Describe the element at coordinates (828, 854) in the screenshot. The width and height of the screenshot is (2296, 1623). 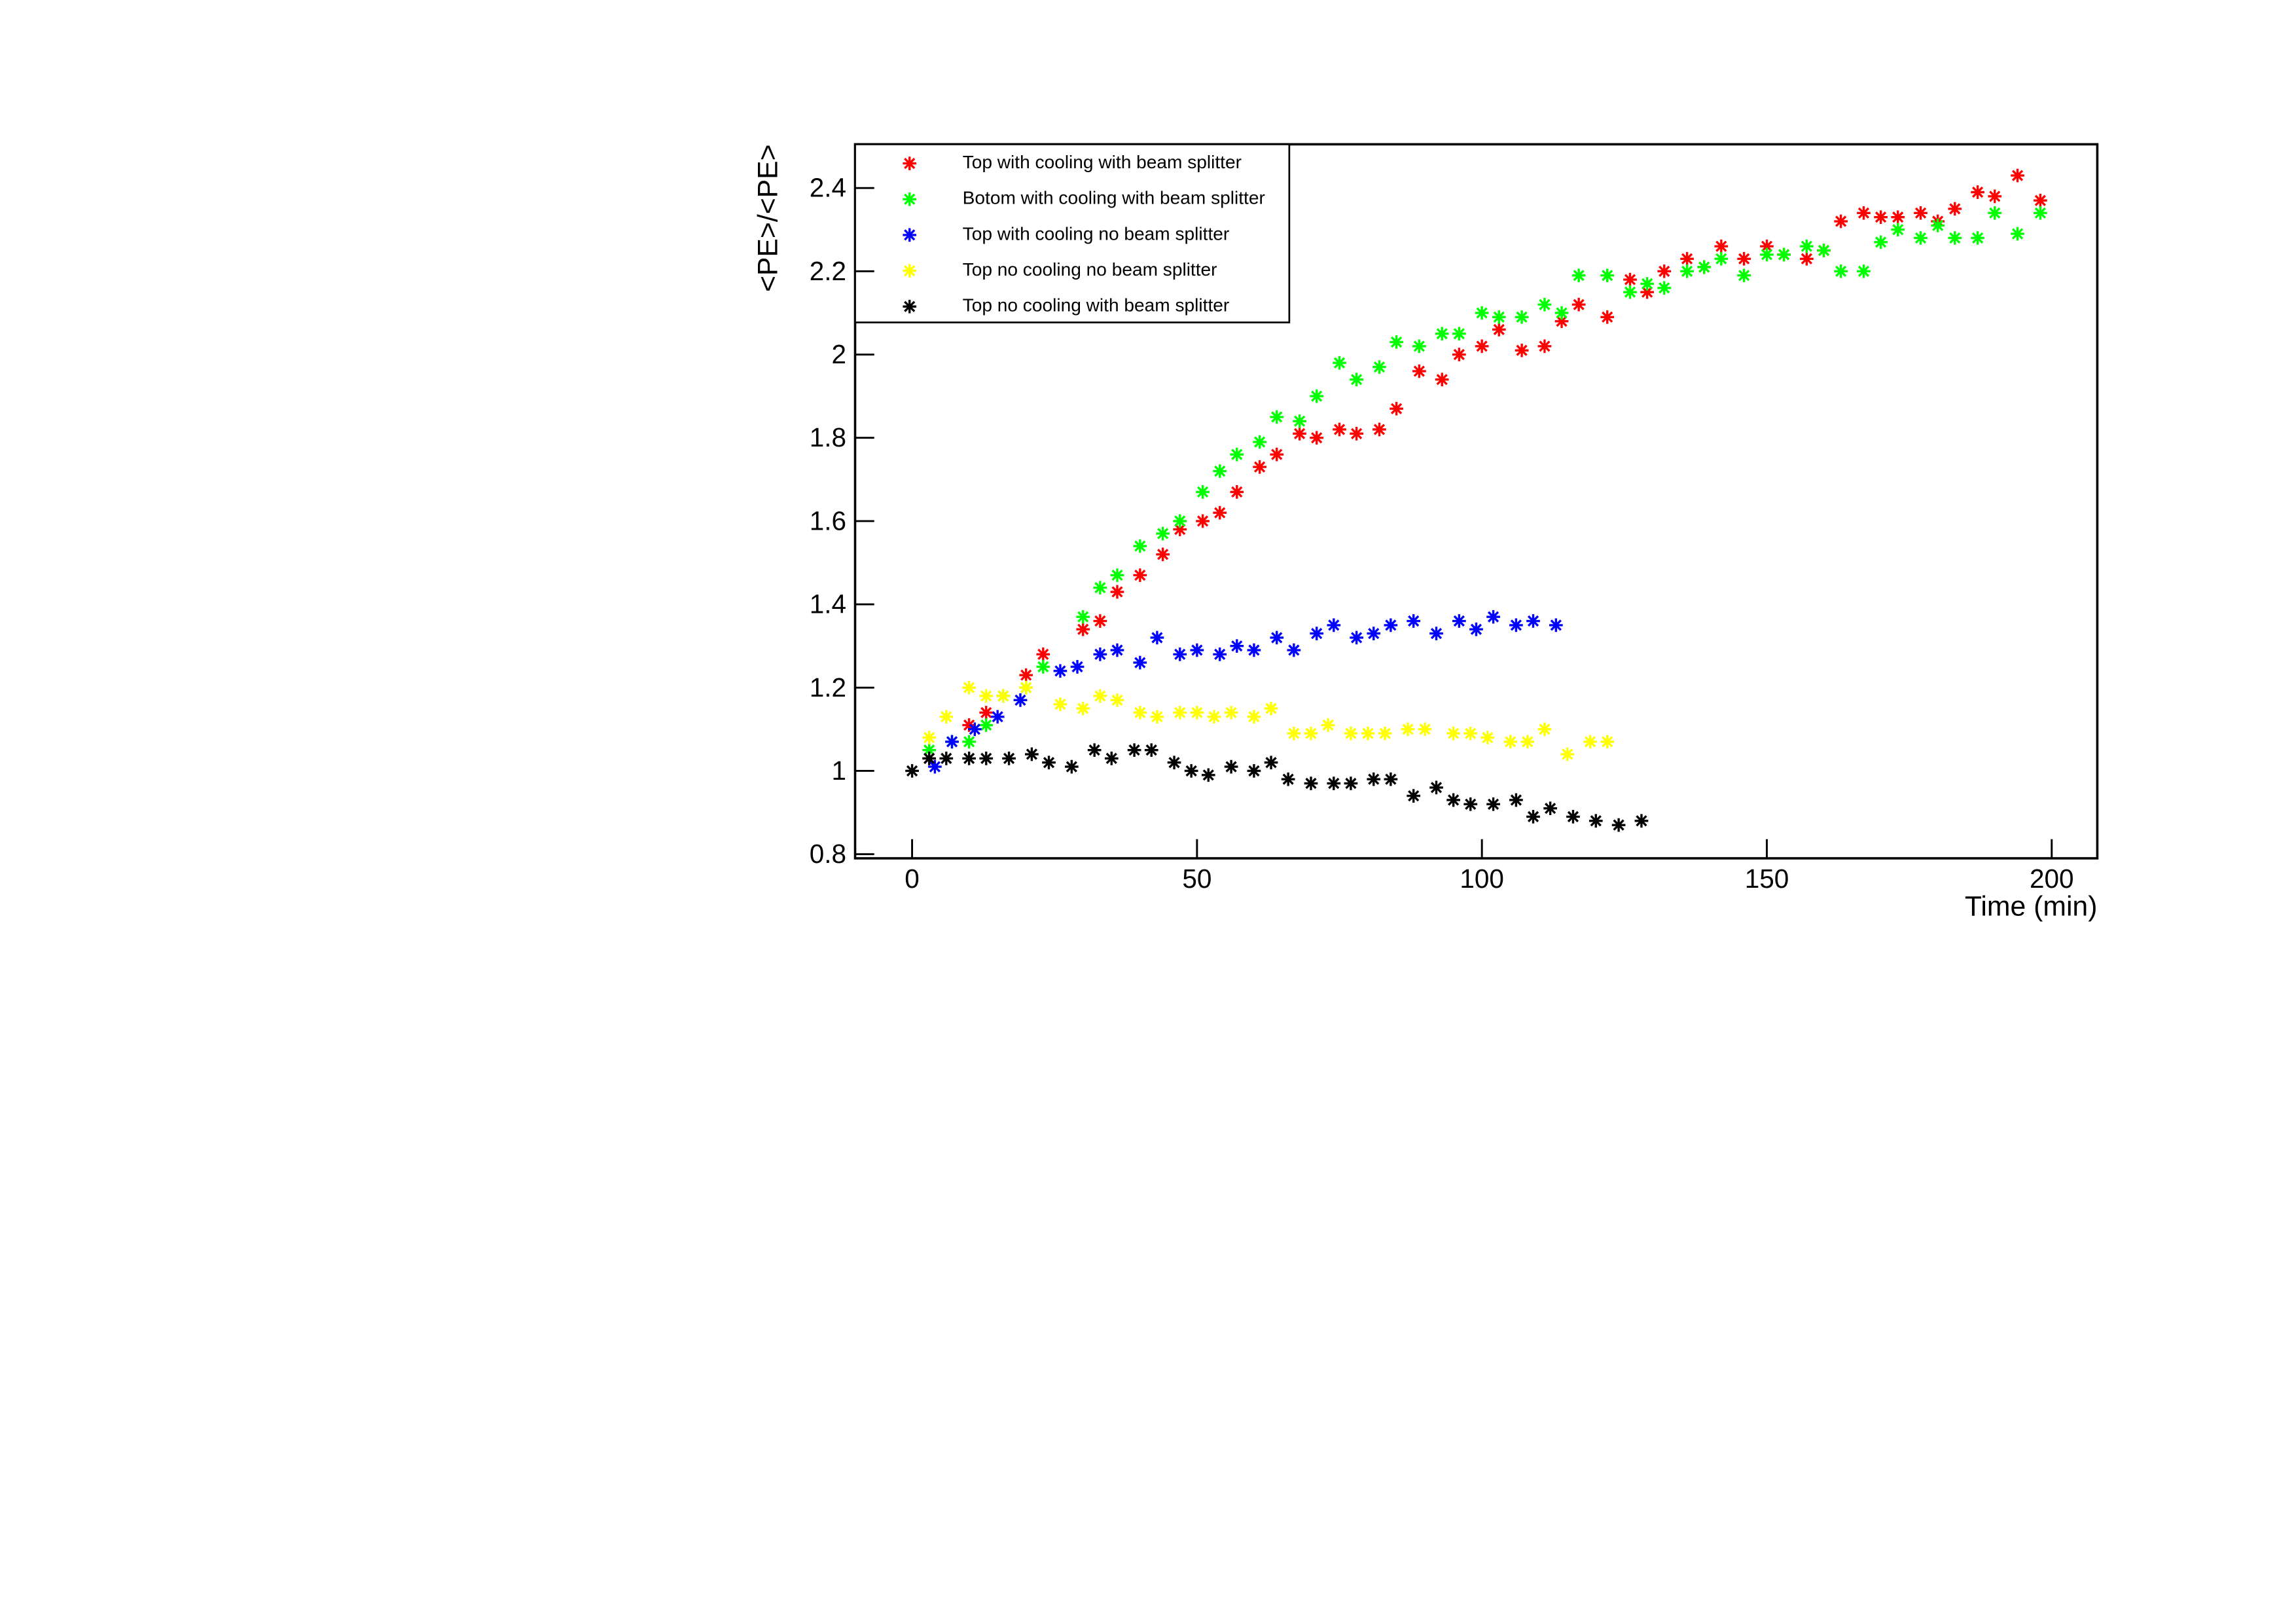
I see `y-tick-label: 0.8` at that location.